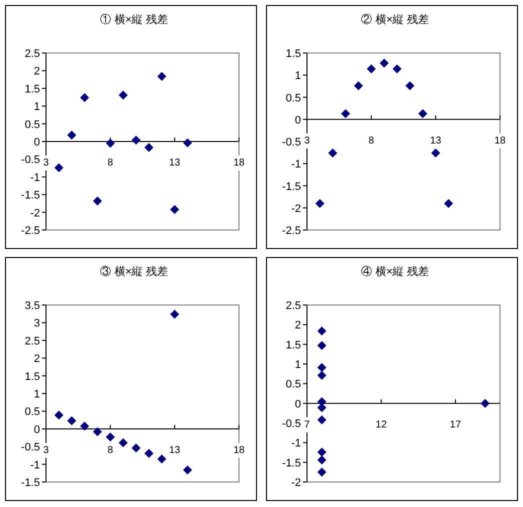  What do you see at coordinates (134, 271) in the screenshot?
I see `chart-title: ③ 横×縦 残差` at bounding box center [134, 271].